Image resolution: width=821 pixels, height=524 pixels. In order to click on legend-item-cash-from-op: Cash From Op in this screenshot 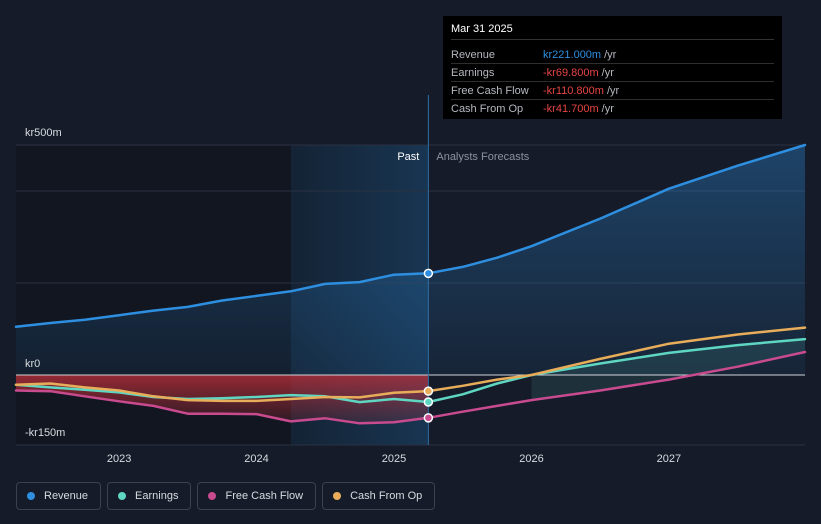, I will do `click(379, 496)`.